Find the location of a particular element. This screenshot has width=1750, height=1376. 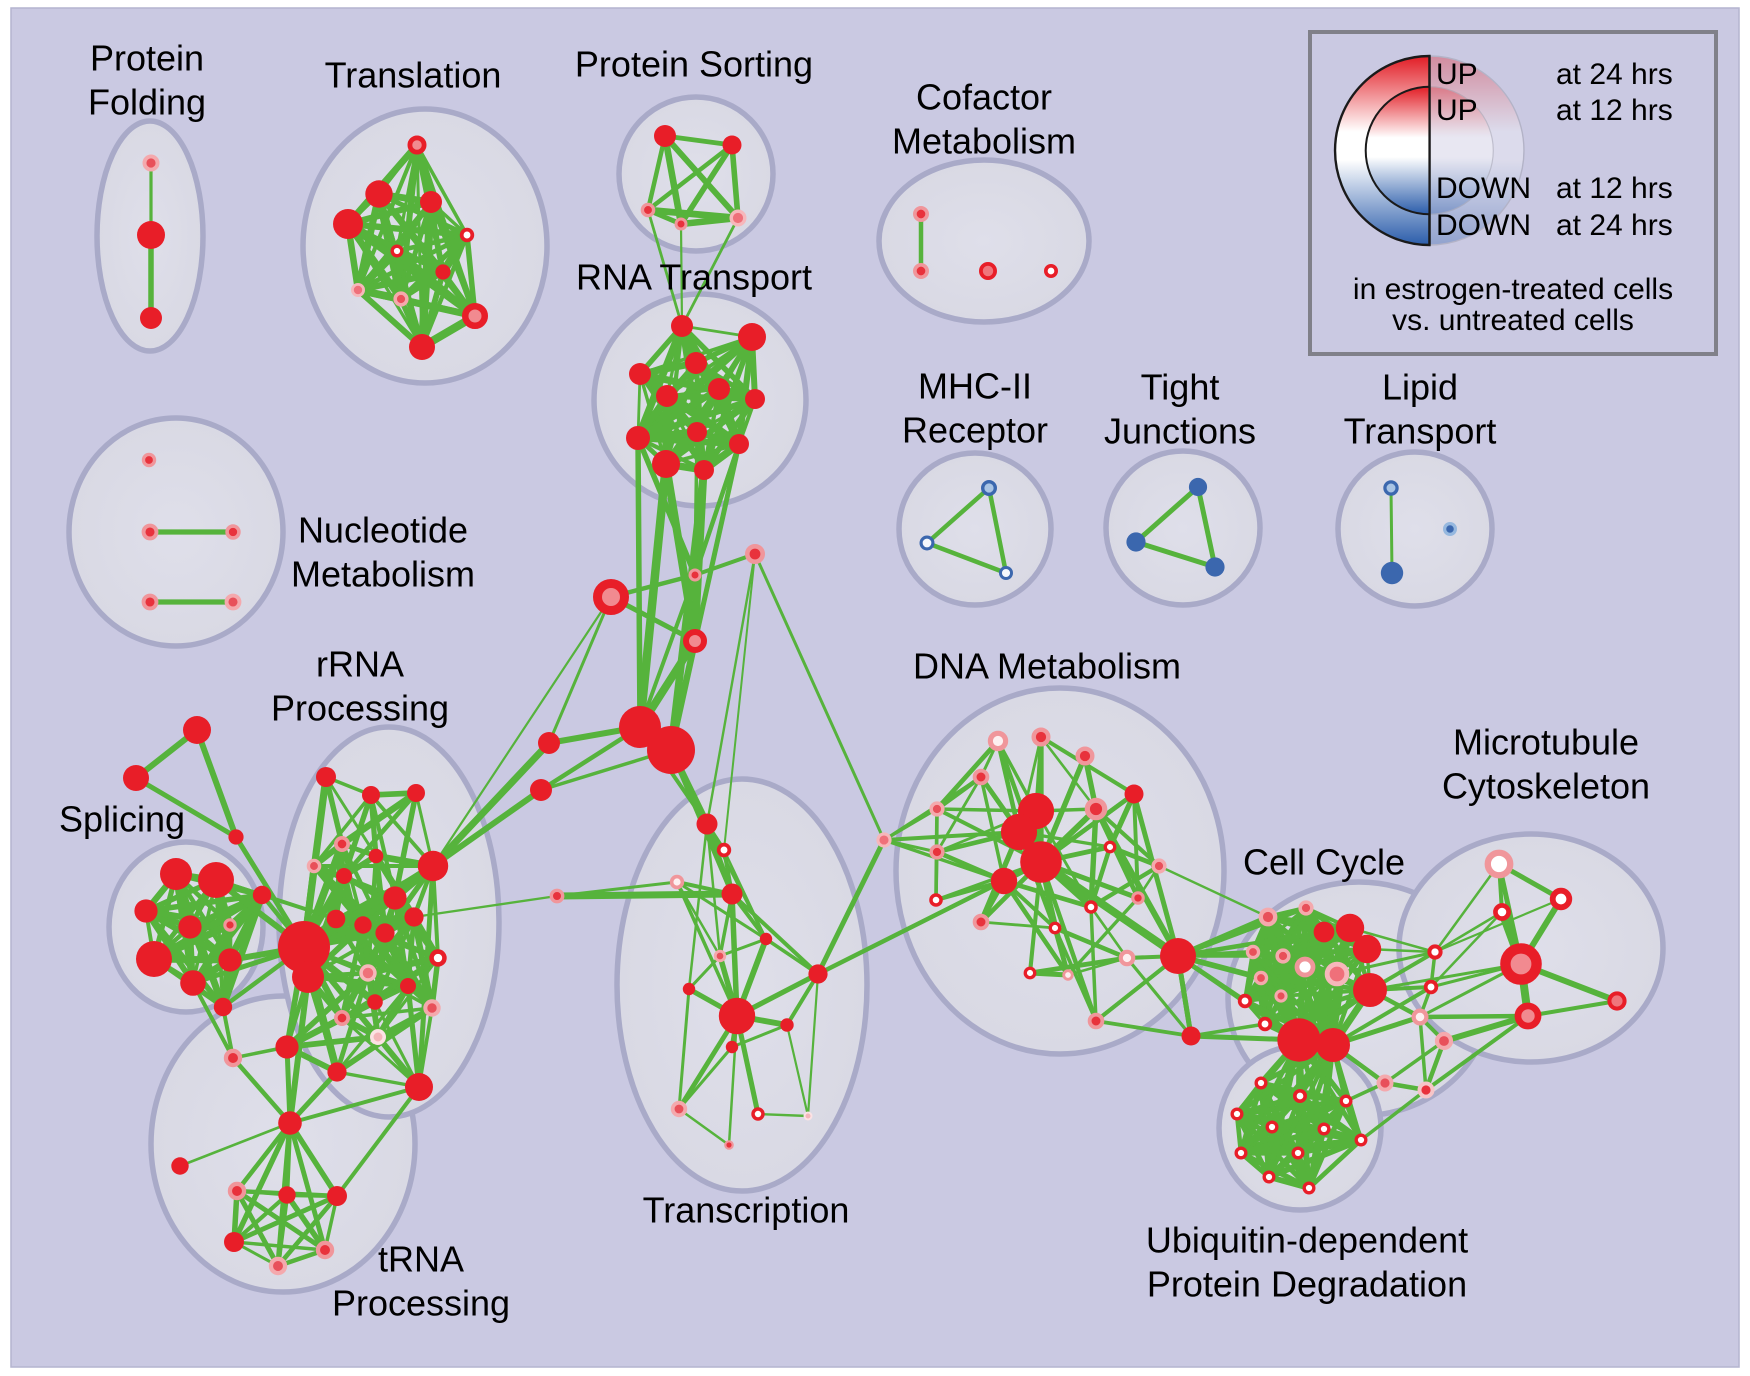

cluster-label-ubiquitin-dependent-protein-degradation: Protein Degradation is located at coordinates (1307, 1284).